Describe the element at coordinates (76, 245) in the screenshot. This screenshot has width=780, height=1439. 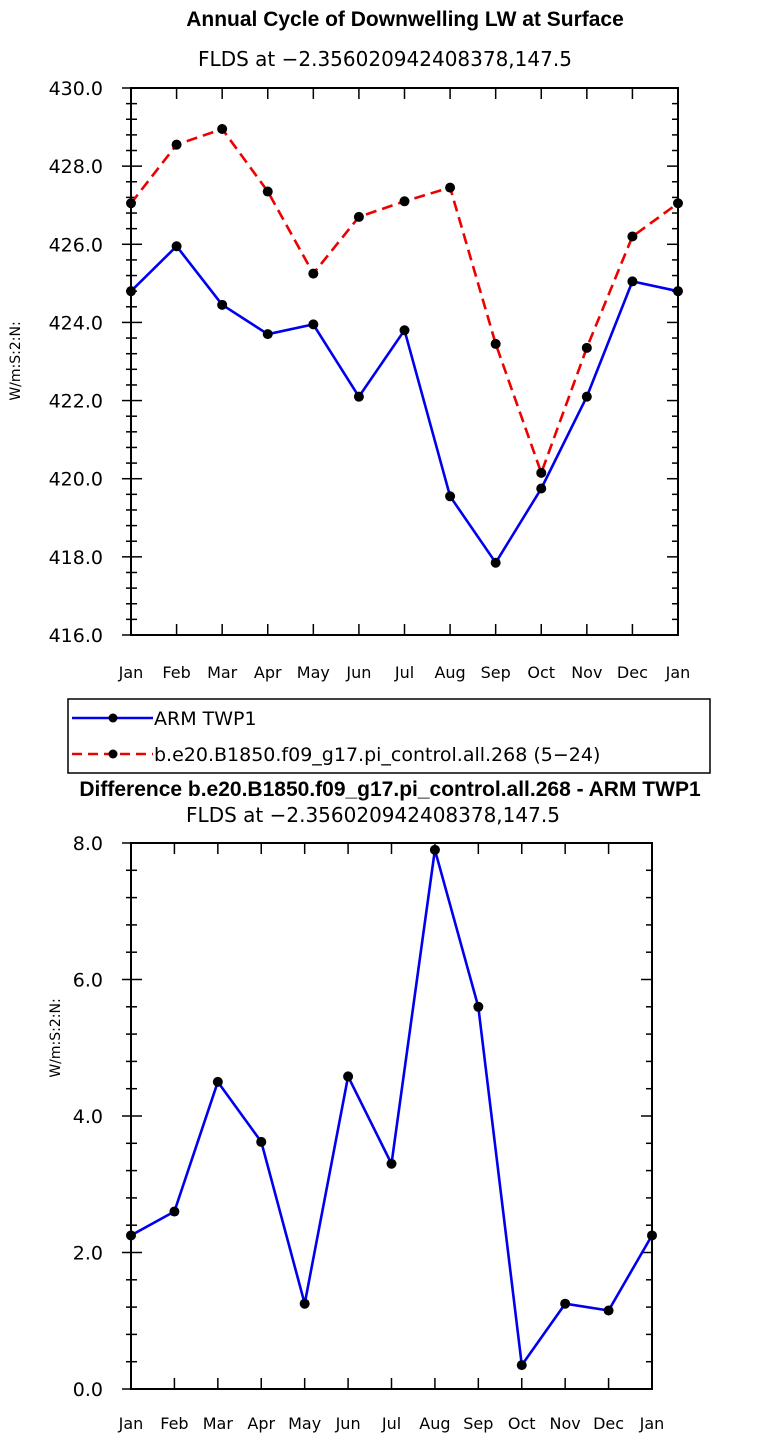
I see `y-tick-label: 426.0` at that location.